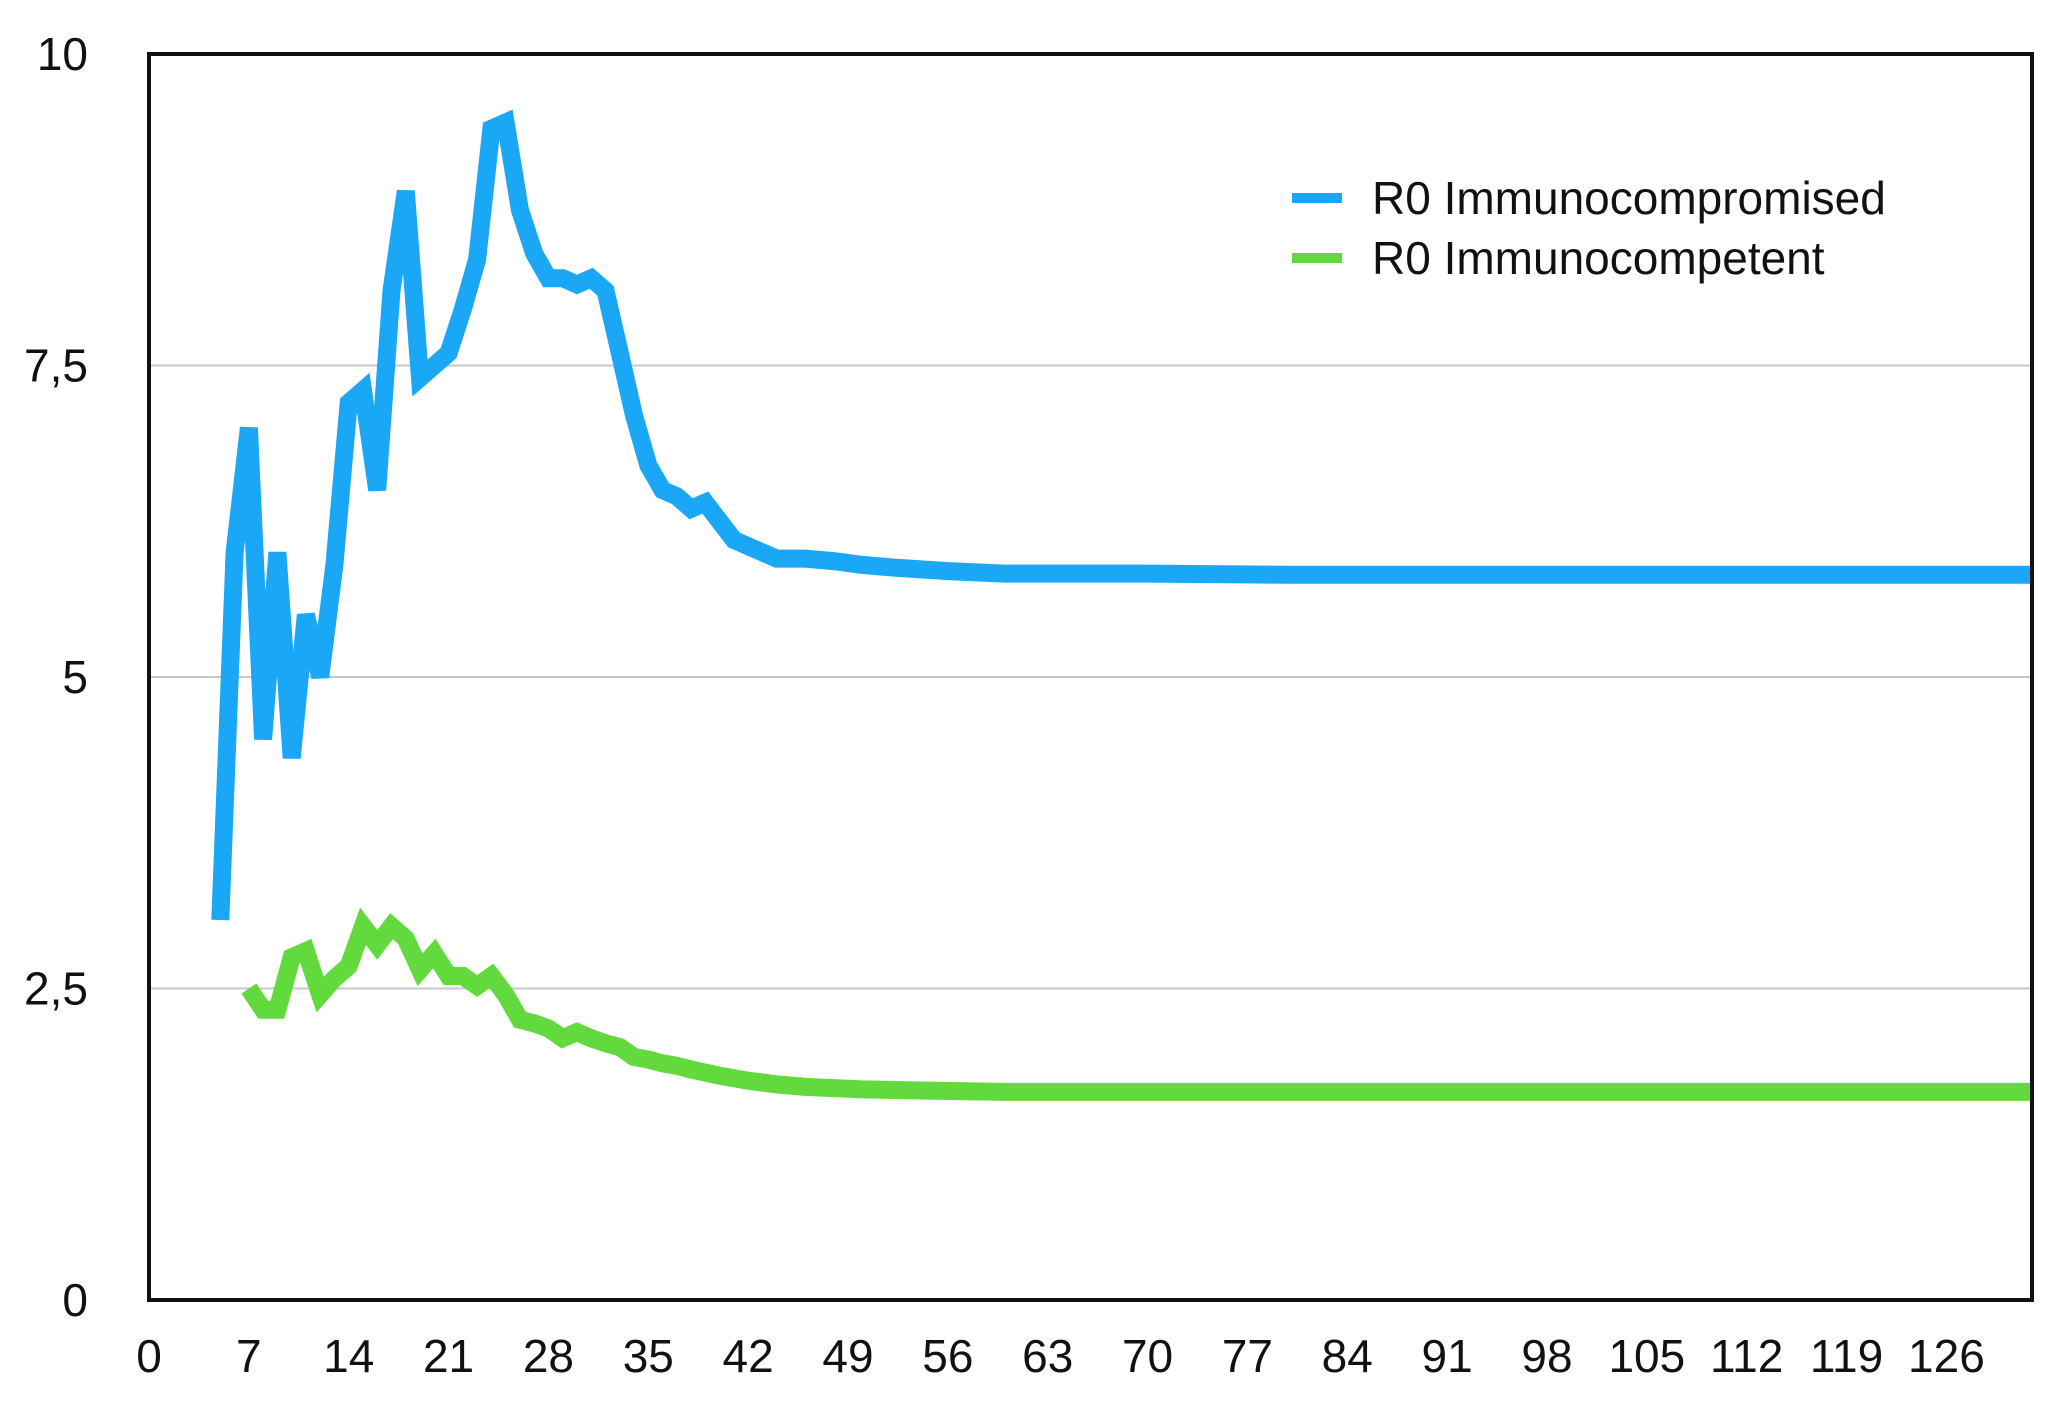 This screenshot has height=1416, width=2057. Describe the element at coordinates (62, 54) in the screenshot. I see `y-tick-label: 10` at that location.